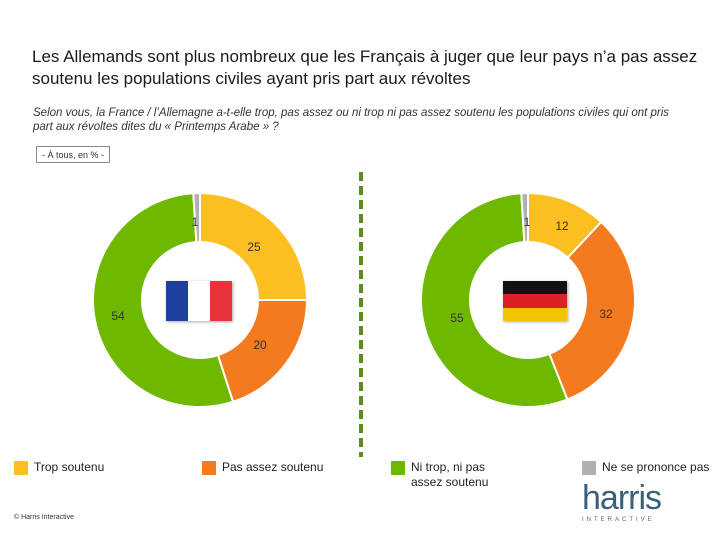  I want to click on data-label-trop: 12, so click(562, 226).